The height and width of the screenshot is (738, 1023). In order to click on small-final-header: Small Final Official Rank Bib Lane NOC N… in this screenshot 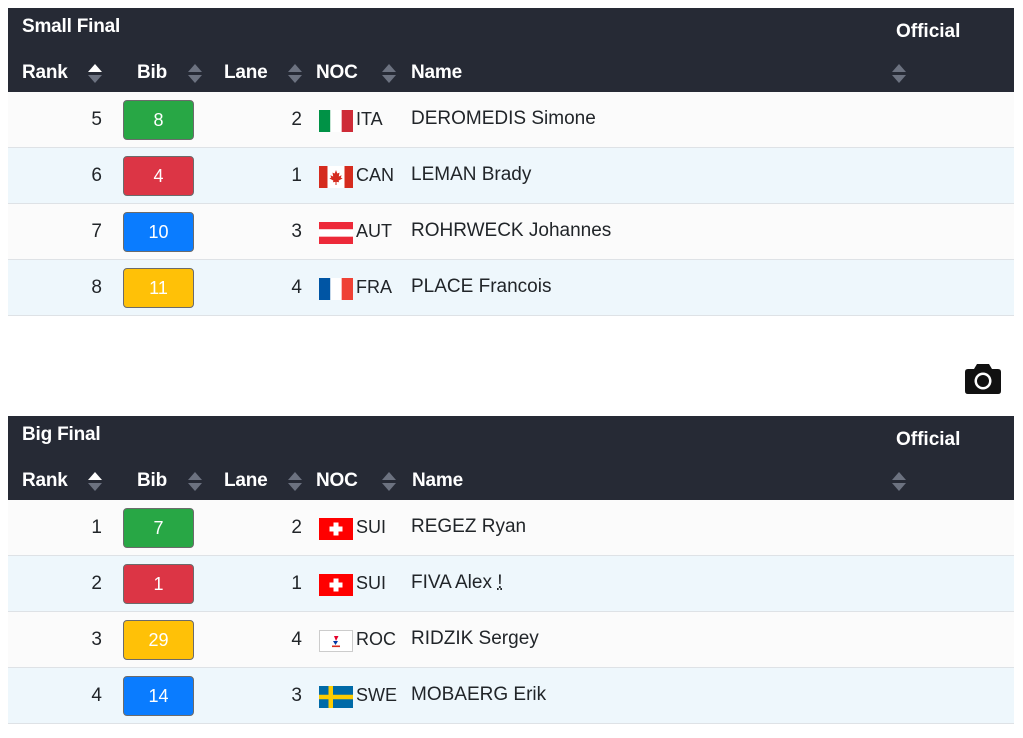, I will do `click(511, 50)`.